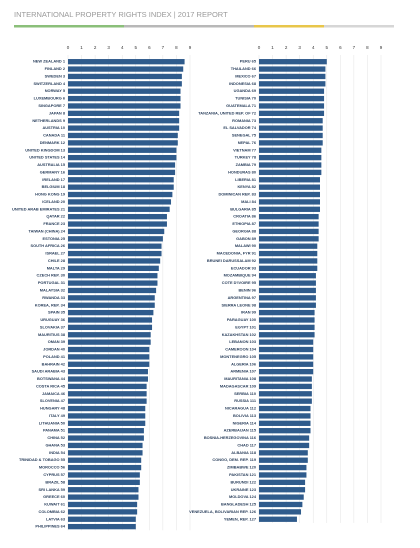 The width and height of the screenshot is (420, 548). Describe the element at coordinates (57, 312) in the screenshot. I see `category-label: SPAIN 35` at that location.